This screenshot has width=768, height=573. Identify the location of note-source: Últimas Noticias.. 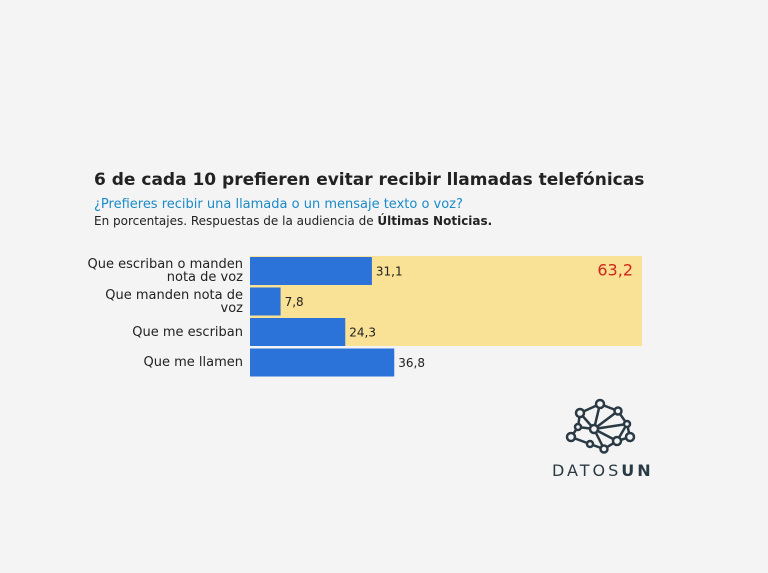
(435, 221).